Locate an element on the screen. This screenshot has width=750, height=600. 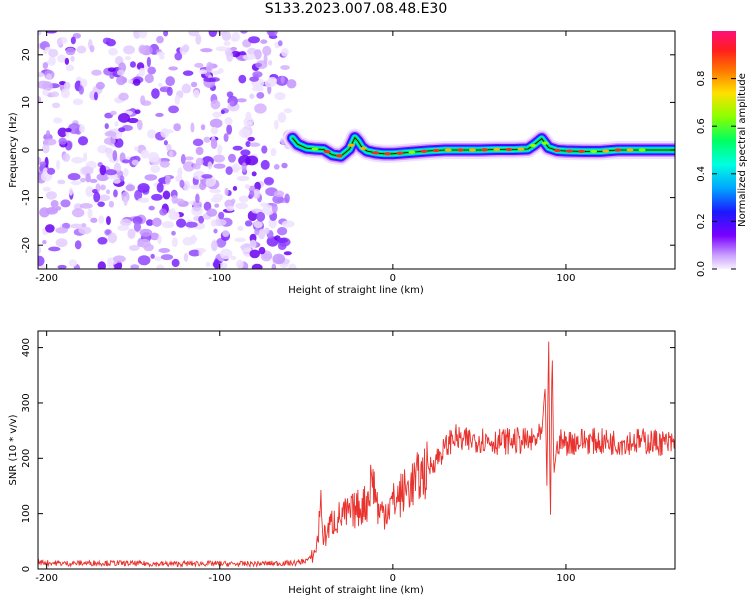
spectrogram-x-tick-label: 0 is located at coordinates (393, 278).